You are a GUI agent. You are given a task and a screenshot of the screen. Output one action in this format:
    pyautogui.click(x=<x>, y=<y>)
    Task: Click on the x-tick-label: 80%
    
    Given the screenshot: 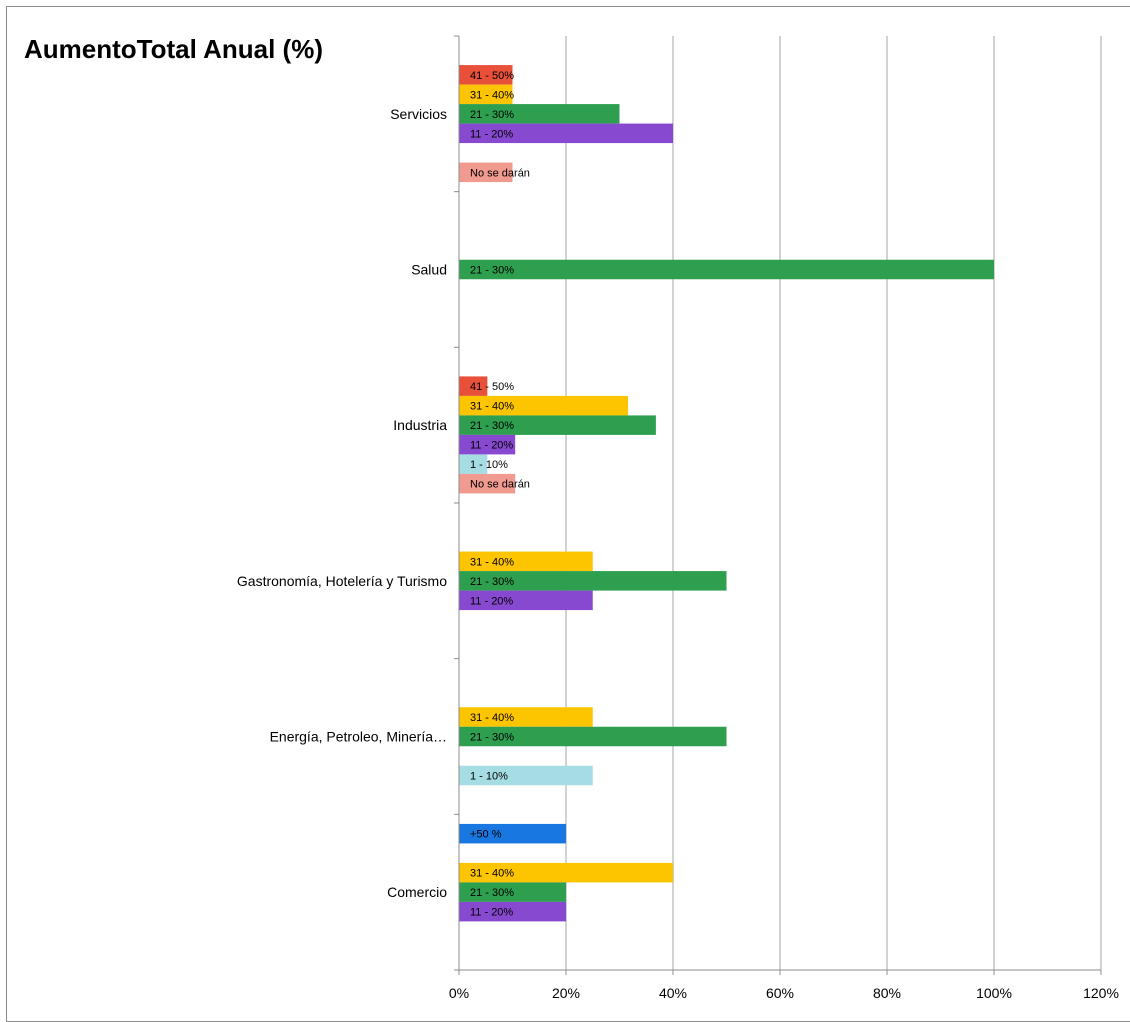 What is the action you would take?
    pyautogui.click(x=887, y=993)
    